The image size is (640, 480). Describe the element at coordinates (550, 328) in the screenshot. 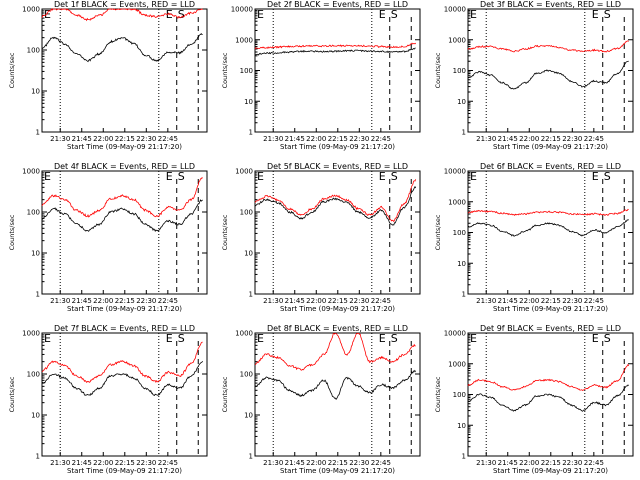

I see `panel-title: Det 9f BLACK = Events, RED = LLD` at that location.